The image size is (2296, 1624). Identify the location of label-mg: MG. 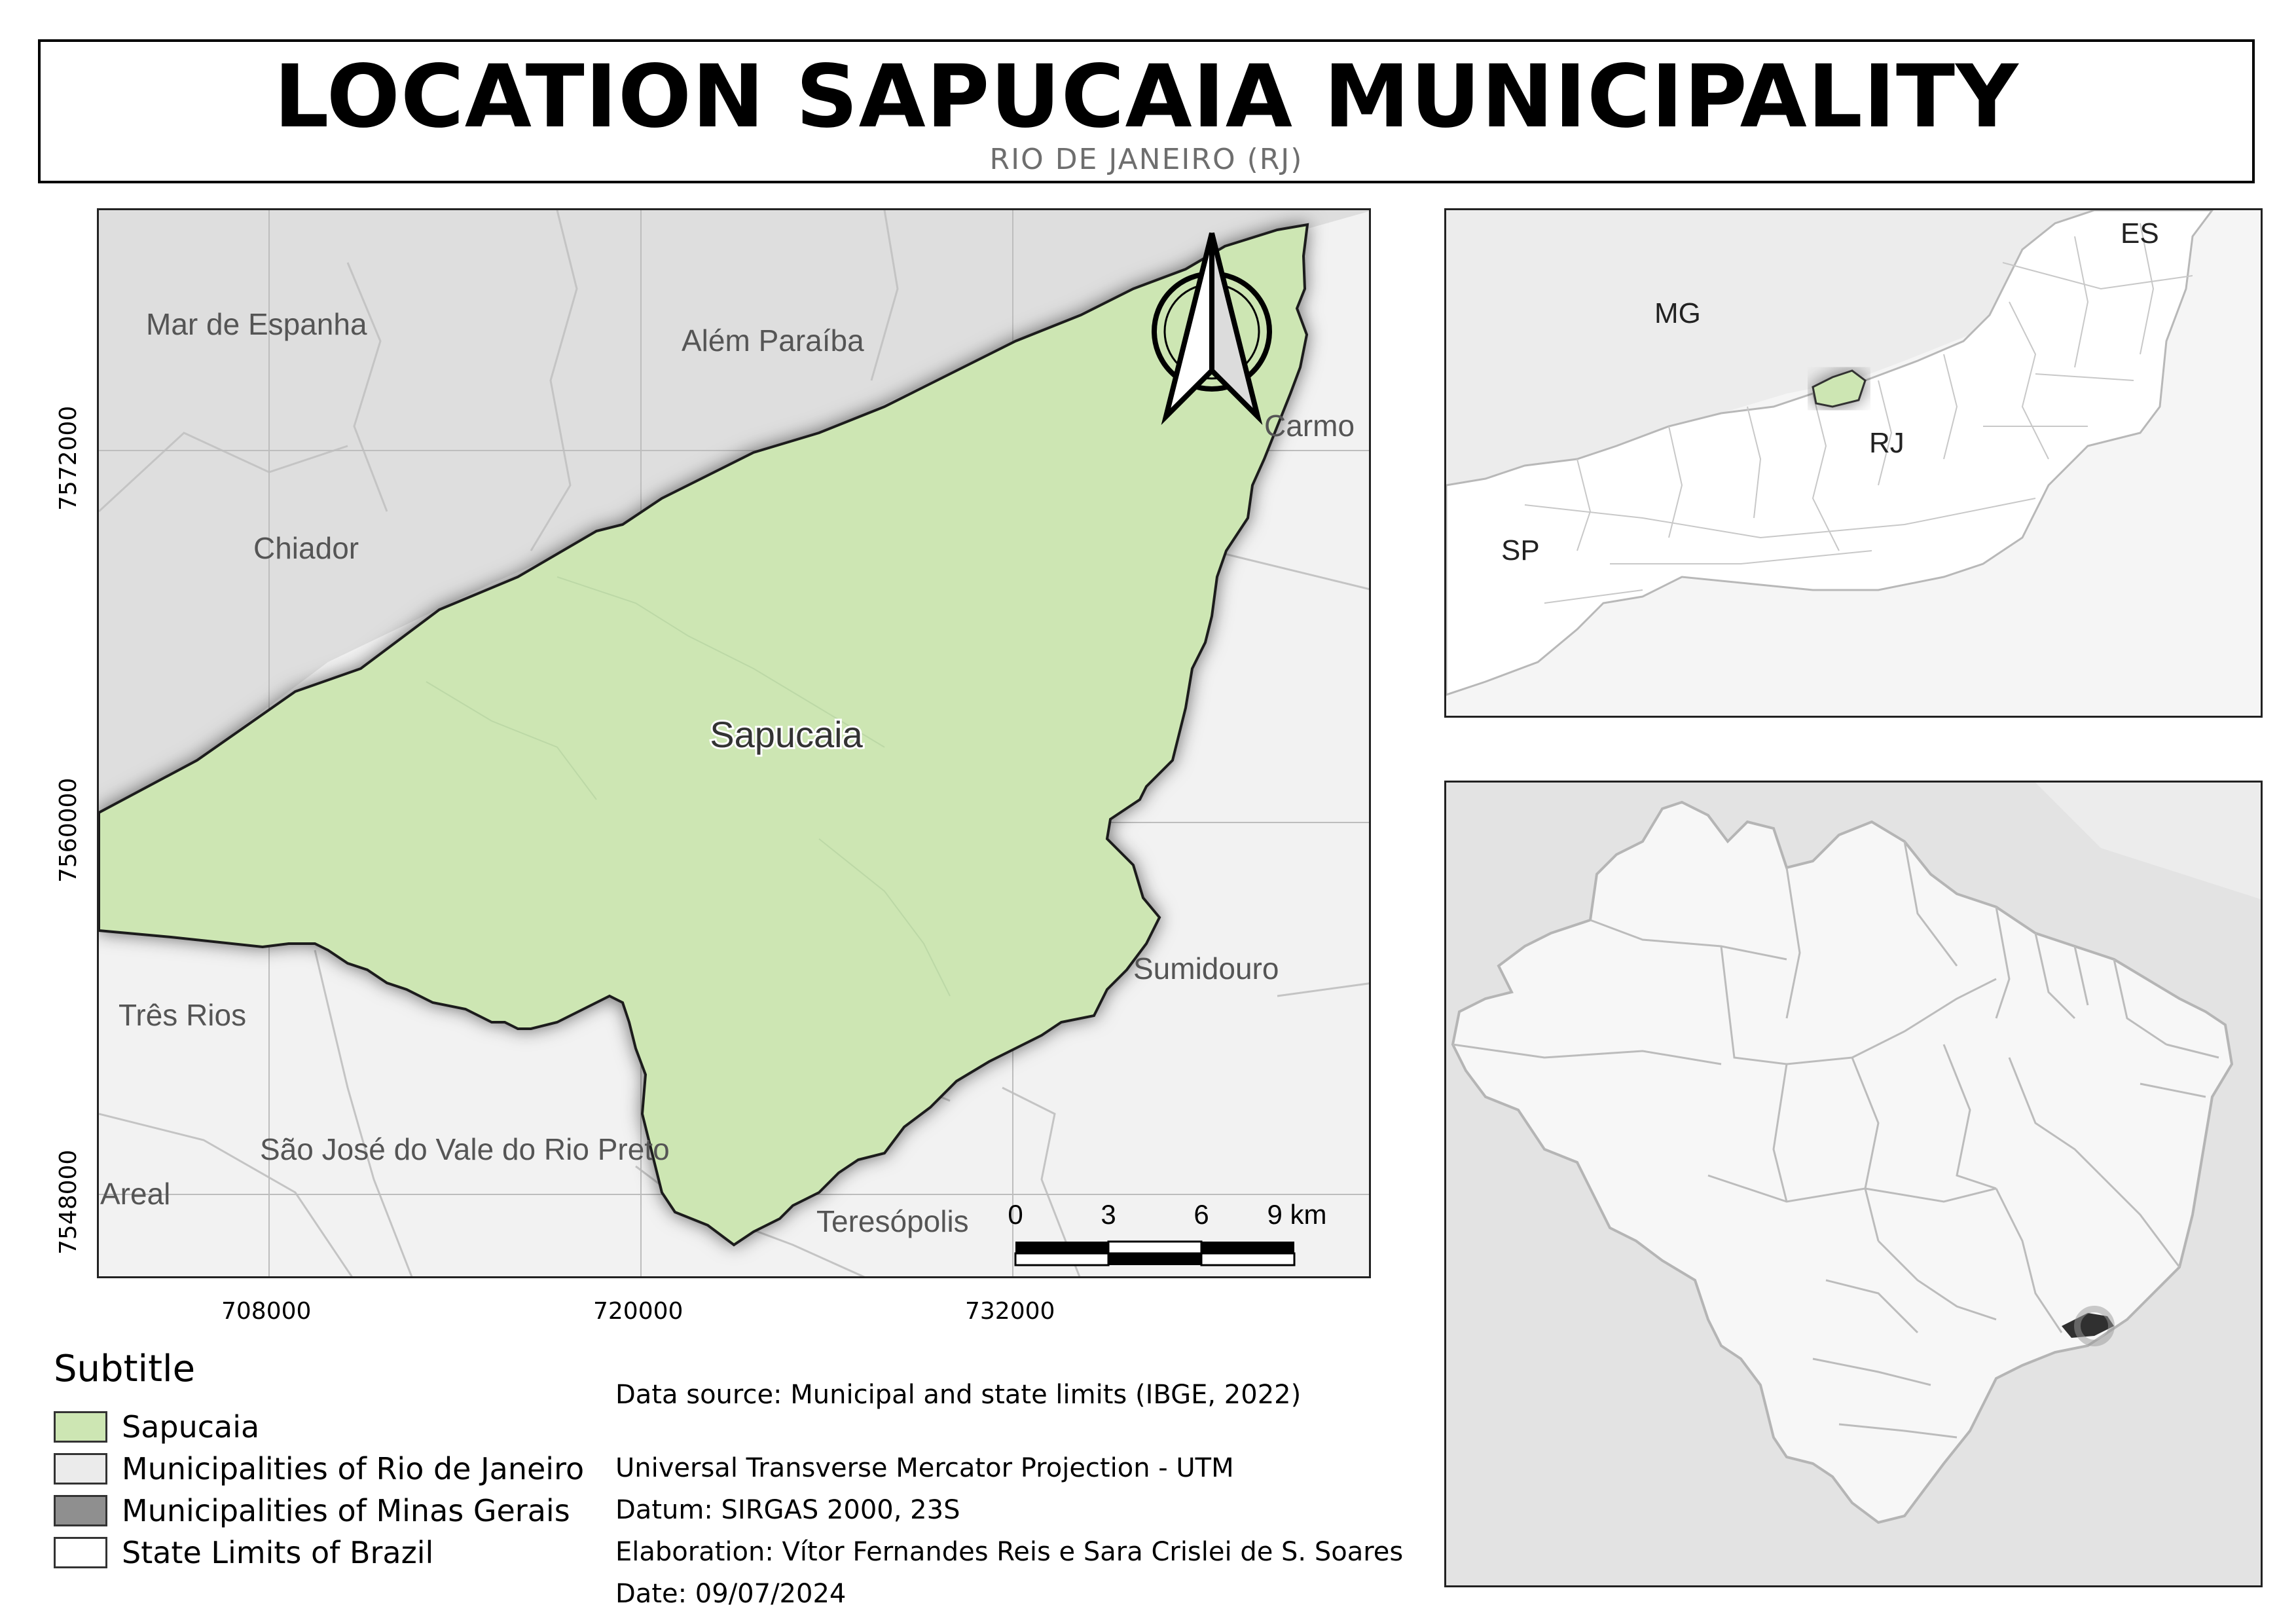
(1677, 313).